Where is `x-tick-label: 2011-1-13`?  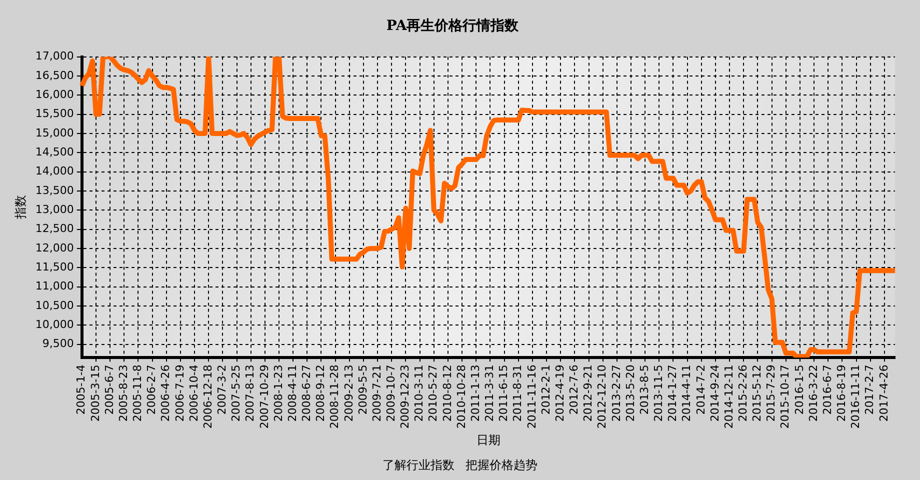 x-tick-label: 2011-1-13 is located at coordinates (475, 393).